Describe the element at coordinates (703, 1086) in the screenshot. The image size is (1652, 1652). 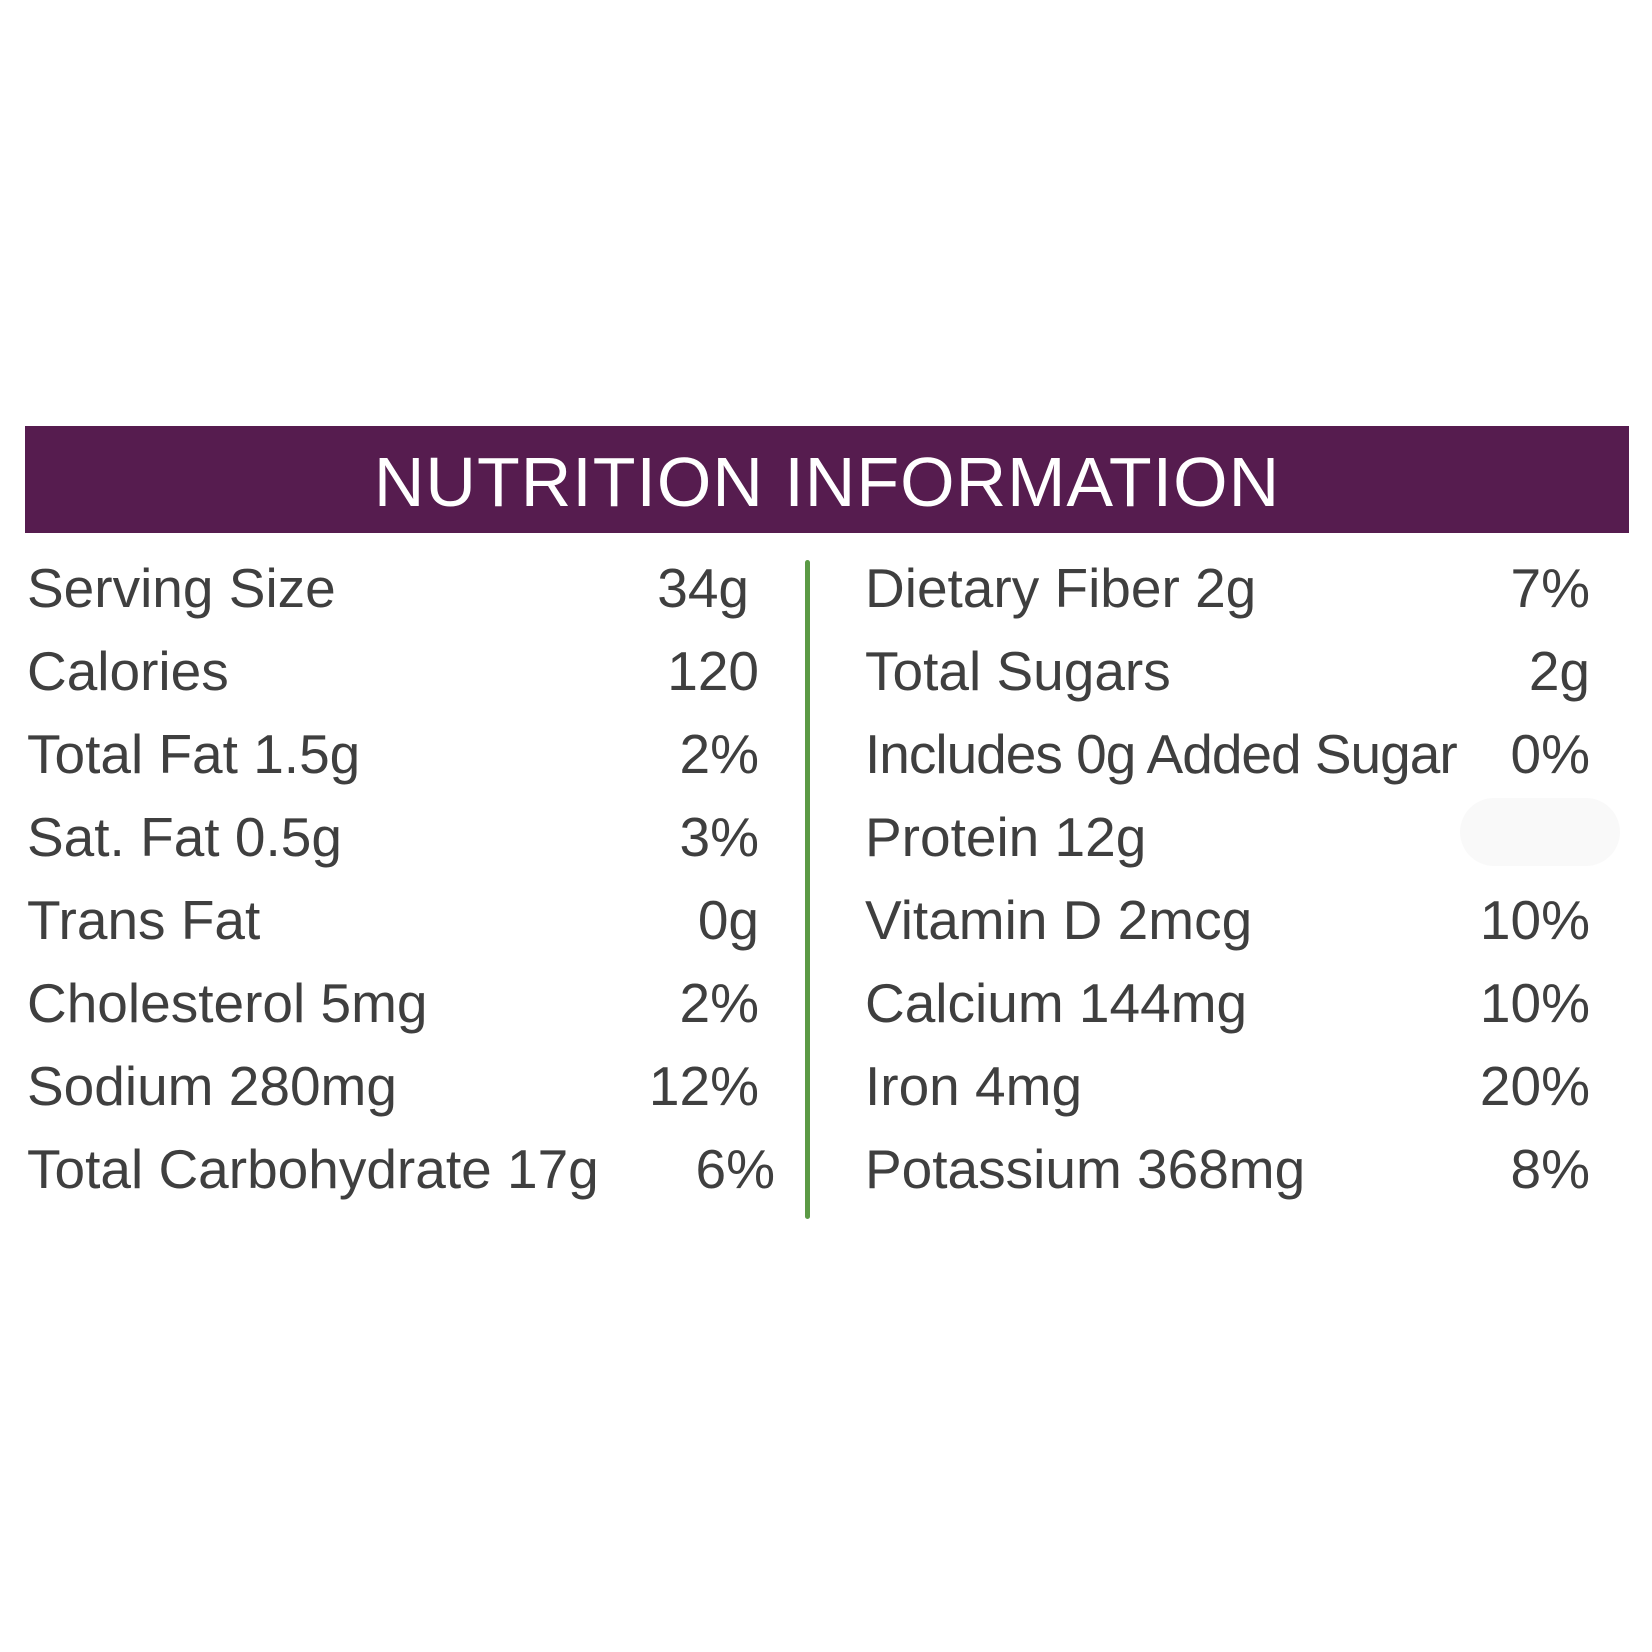
I see `nutrient-value: 12%` at that location.